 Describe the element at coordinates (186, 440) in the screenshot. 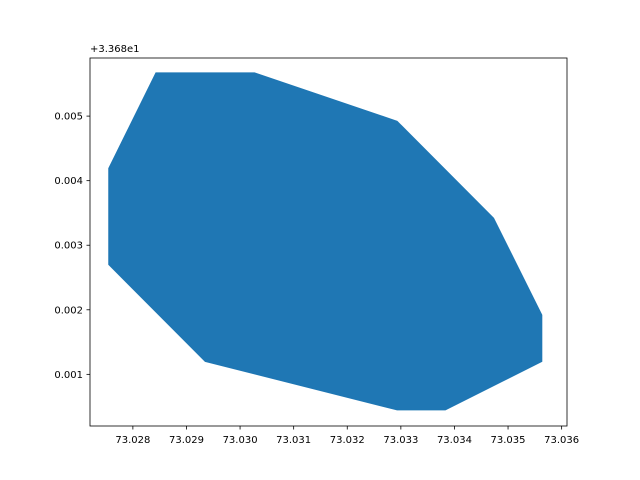

I see `x-tick-label: 73.029` at that location.